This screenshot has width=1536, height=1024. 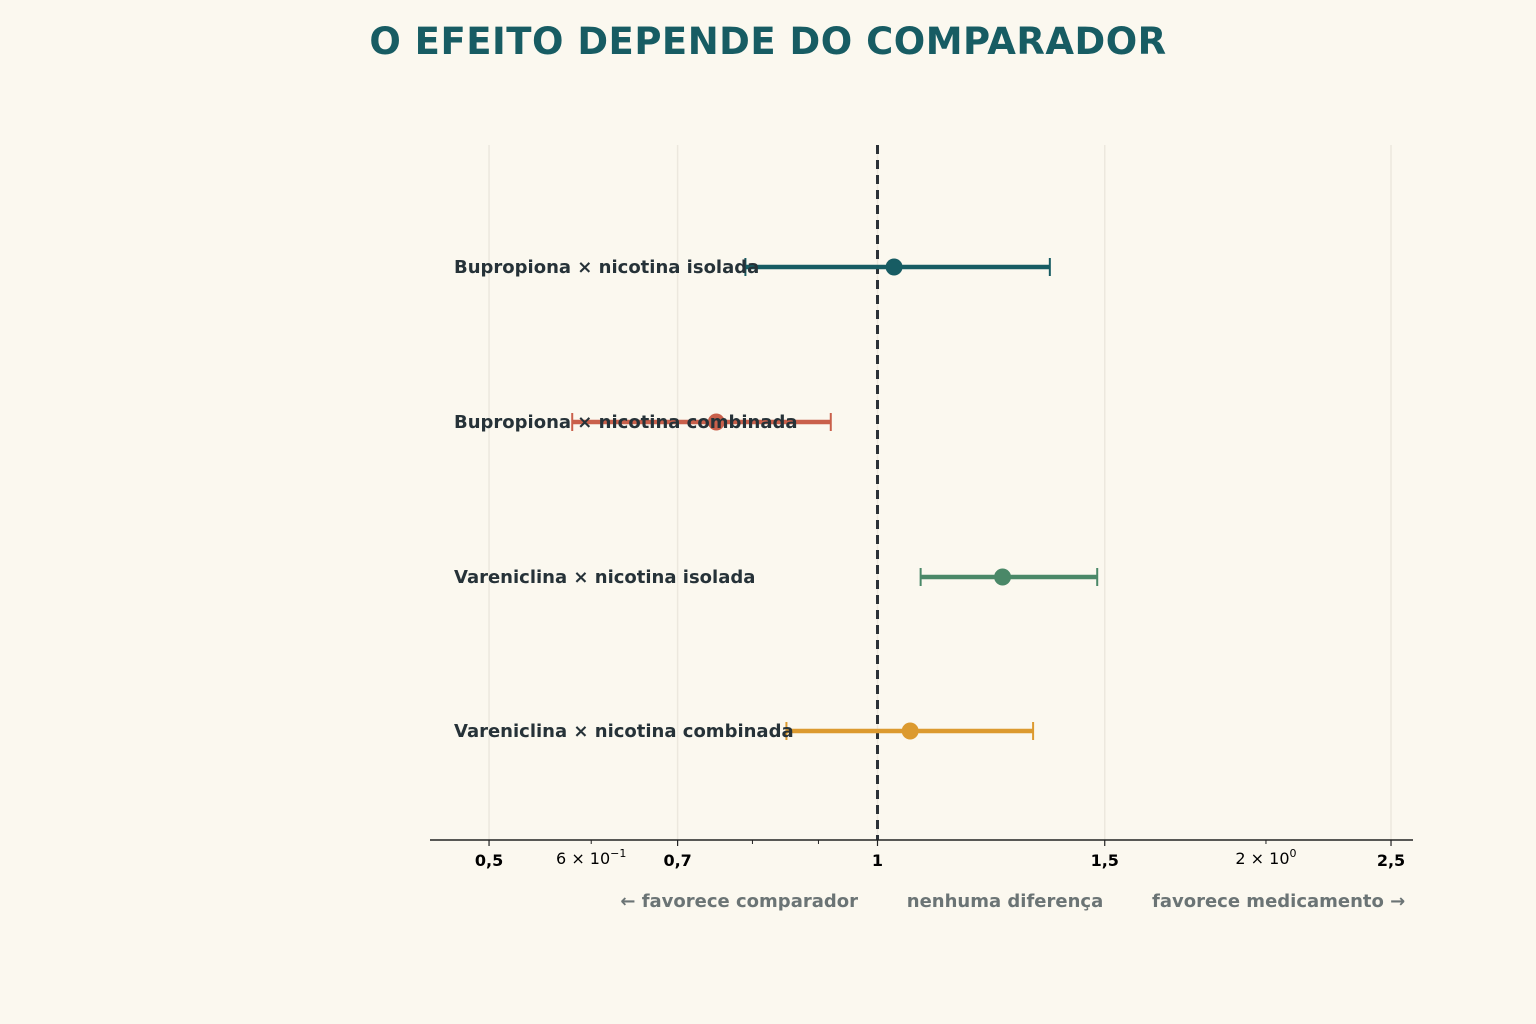 What do you see at coordinates (677, 860) in the screenshot?
I see `x-tick-label: 0,7` at bounding box center [677, 860].